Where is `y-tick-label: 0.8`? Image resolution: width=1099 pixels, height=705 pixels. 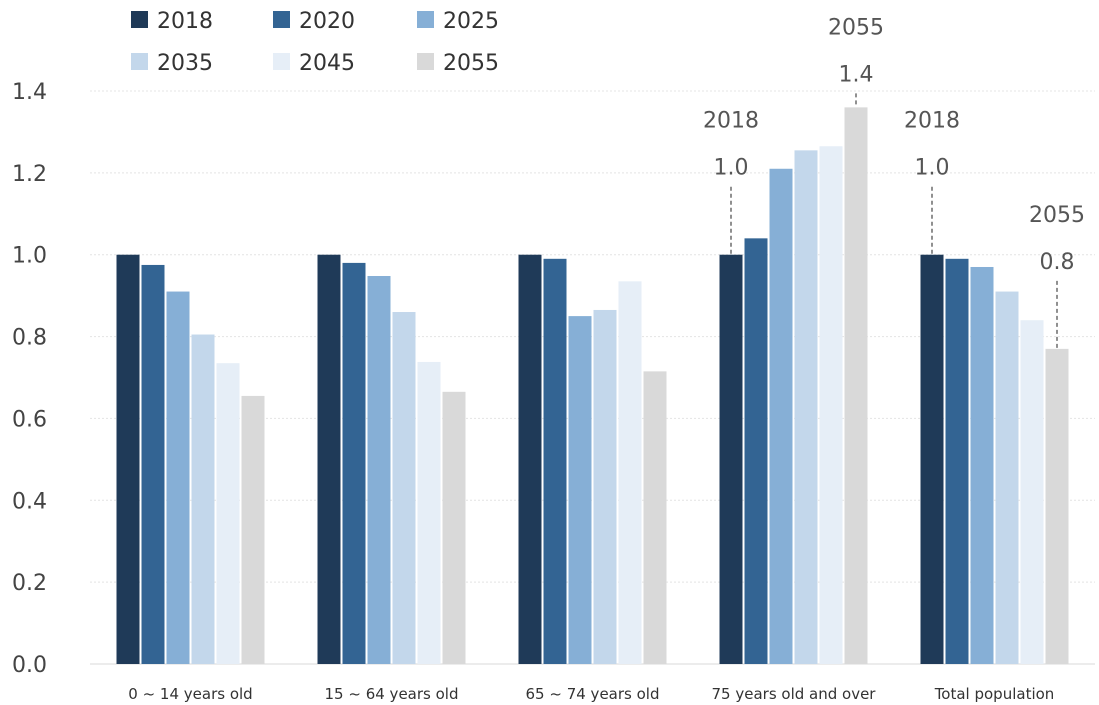
y-tick-label: 0.8 is located at coordinates (29, 338).